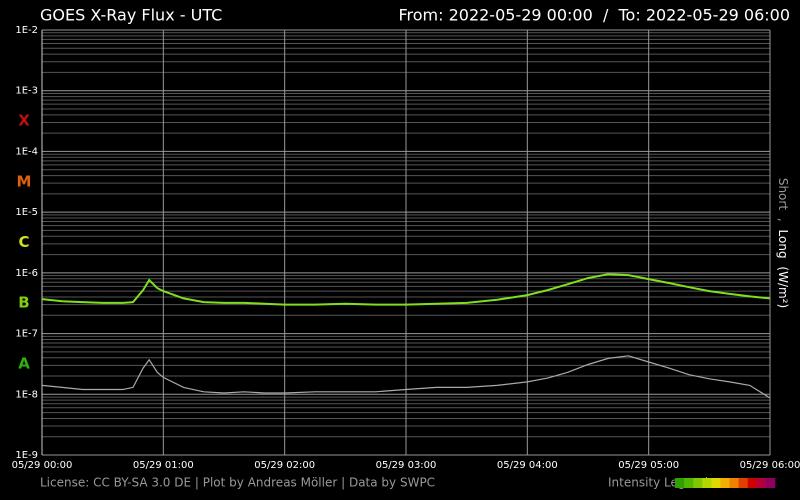  I want to click on x-tick-label: 05/29 06:00, so click(770, 465).